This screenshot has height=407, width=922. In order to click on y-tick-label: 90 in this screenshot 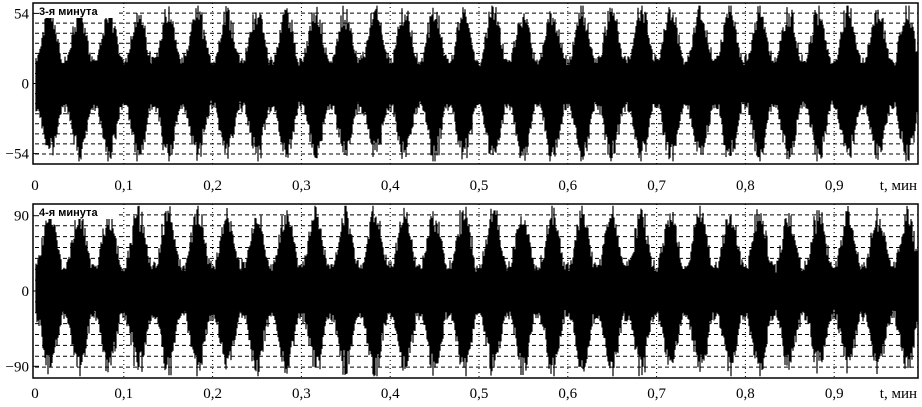, I will do `click(21, 217)`.